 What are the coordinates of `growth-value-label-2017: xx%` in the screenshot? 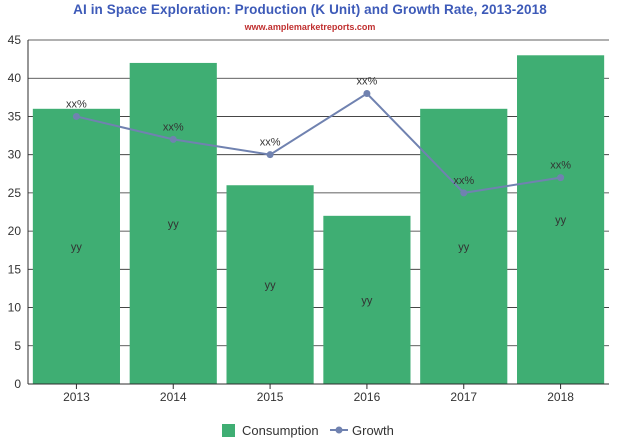 It's located at (463, 181).